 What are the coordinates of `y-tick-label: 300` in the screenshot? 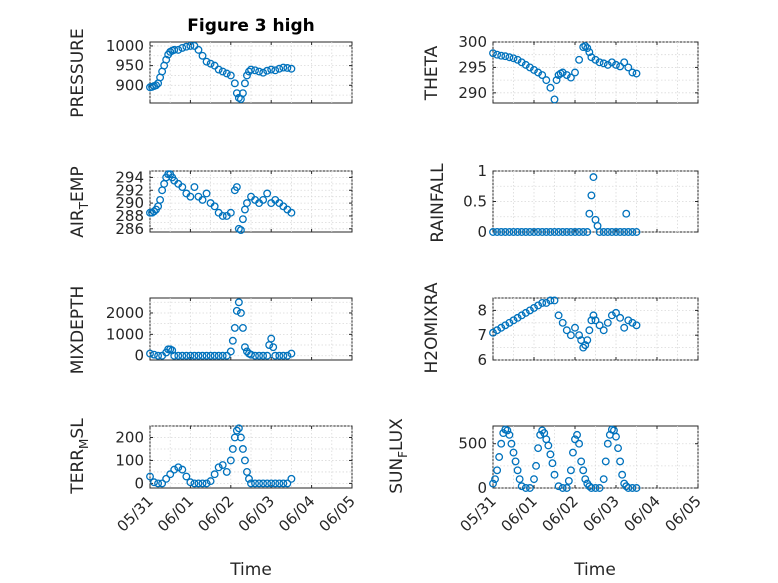 It's located at (472, 42).